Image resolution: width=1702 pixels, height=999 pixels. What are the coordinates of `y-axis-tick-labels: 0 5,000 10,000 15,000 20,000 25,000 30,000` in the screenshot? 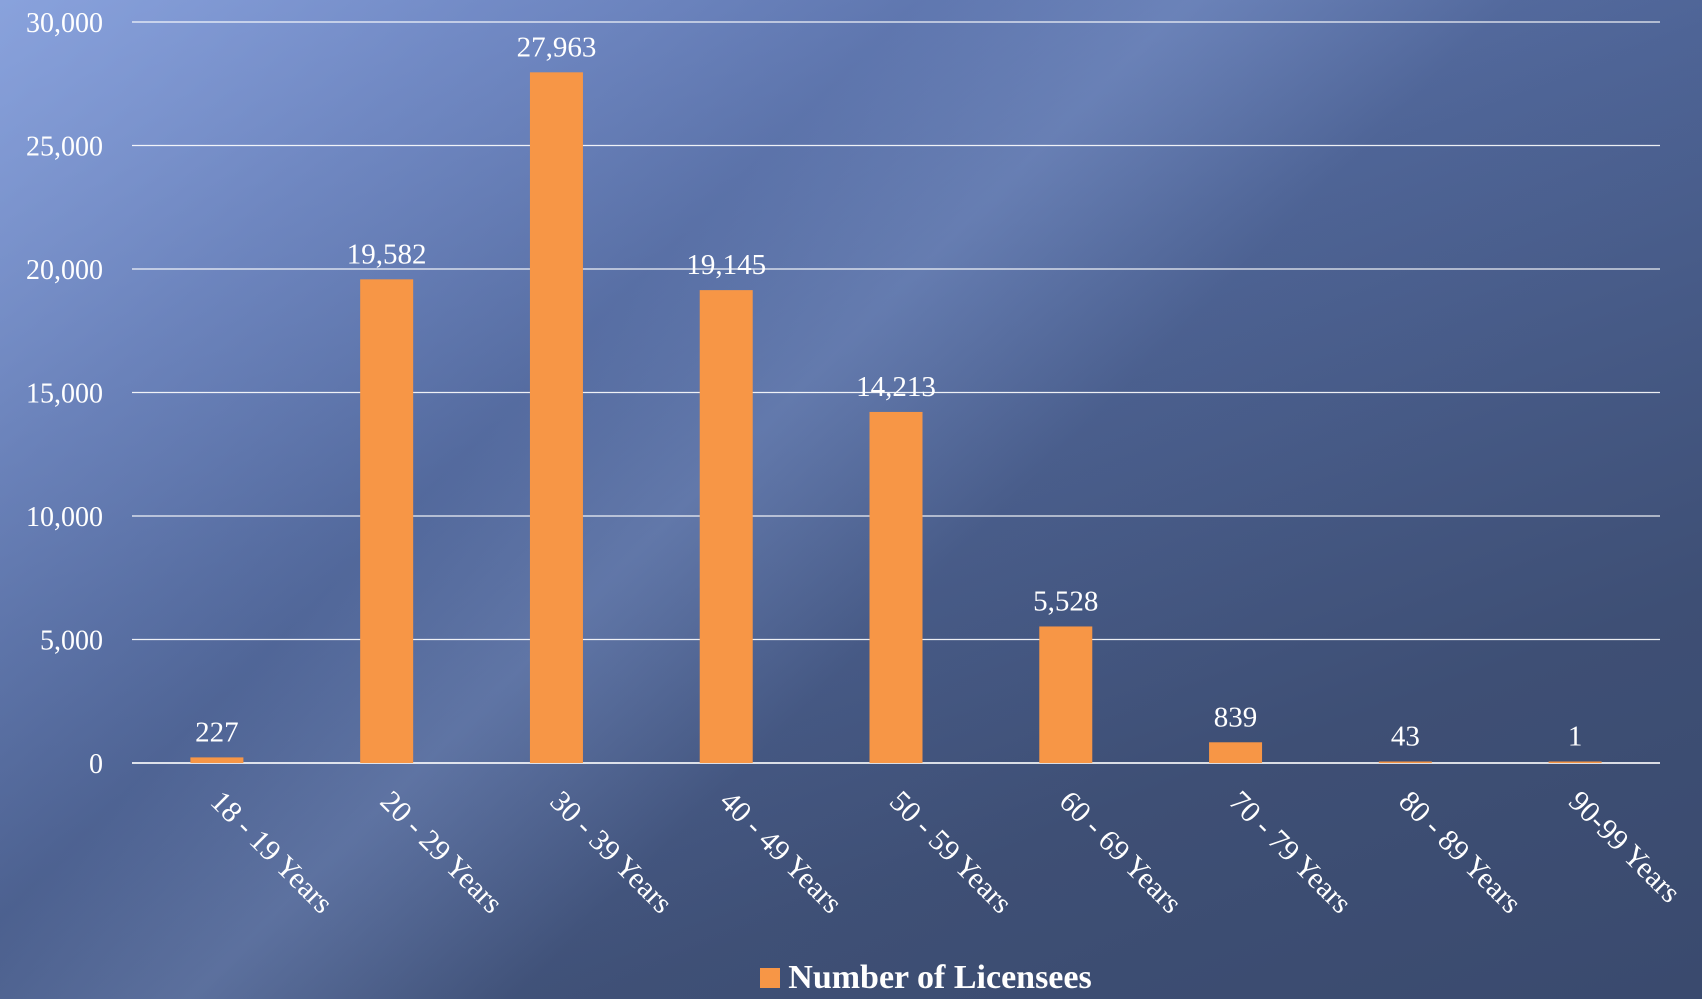 It's located at (64, 394).